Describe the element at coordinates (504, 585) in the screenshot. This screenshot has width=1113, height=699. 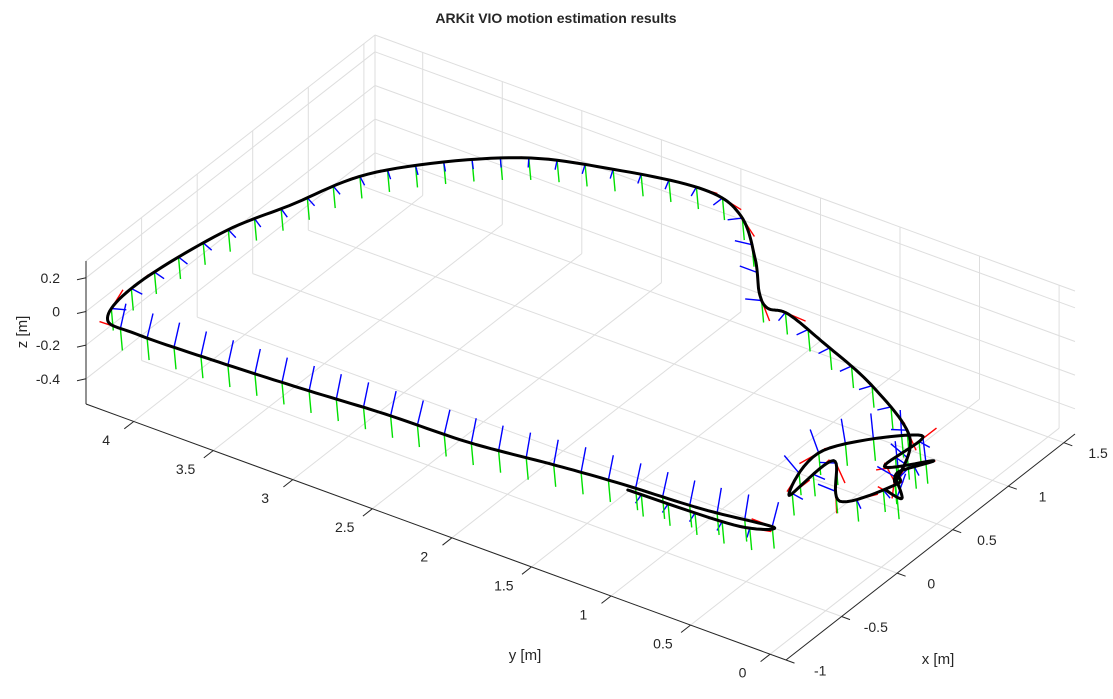
I see `y-tick-label: 1.5` at that location.